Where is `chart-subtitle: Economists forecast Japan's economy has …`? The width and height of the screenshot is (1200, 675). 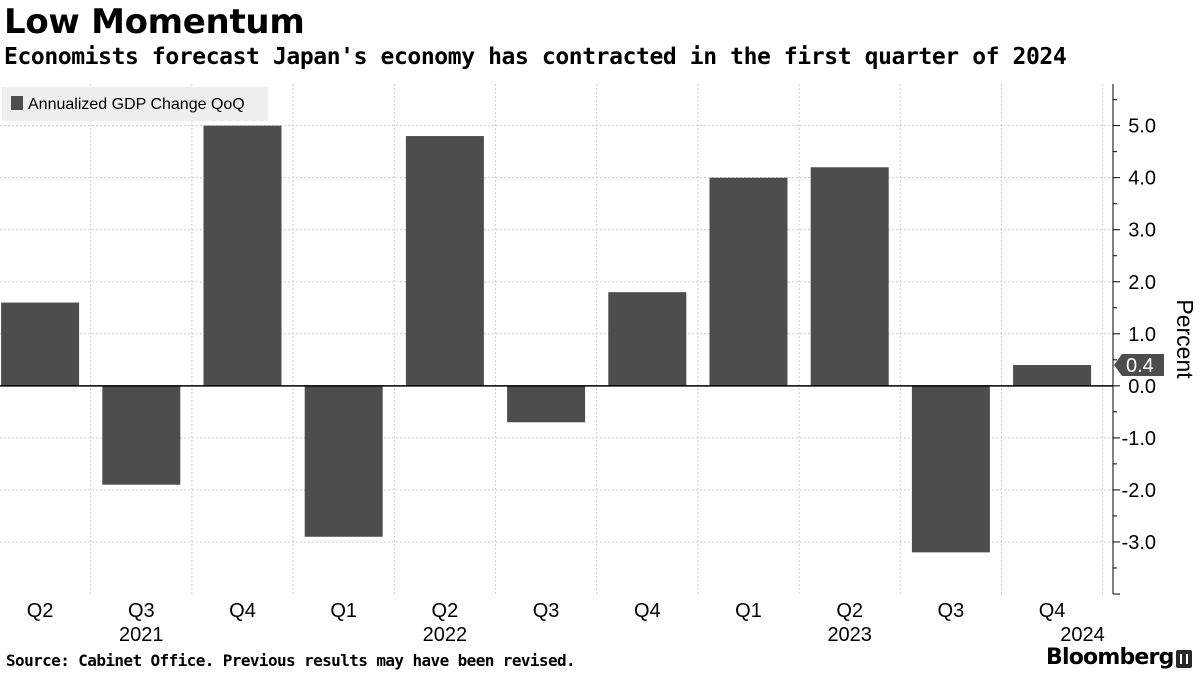
chart-subtitle: Economists forecast Japan's economy has … is located at coordinates (535, 57).